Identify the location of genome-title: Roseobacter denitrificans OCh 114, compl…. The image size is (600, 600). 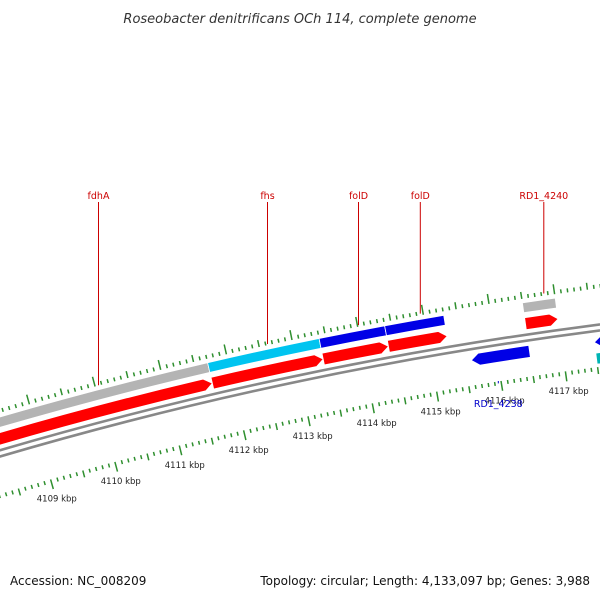
(299, 19).